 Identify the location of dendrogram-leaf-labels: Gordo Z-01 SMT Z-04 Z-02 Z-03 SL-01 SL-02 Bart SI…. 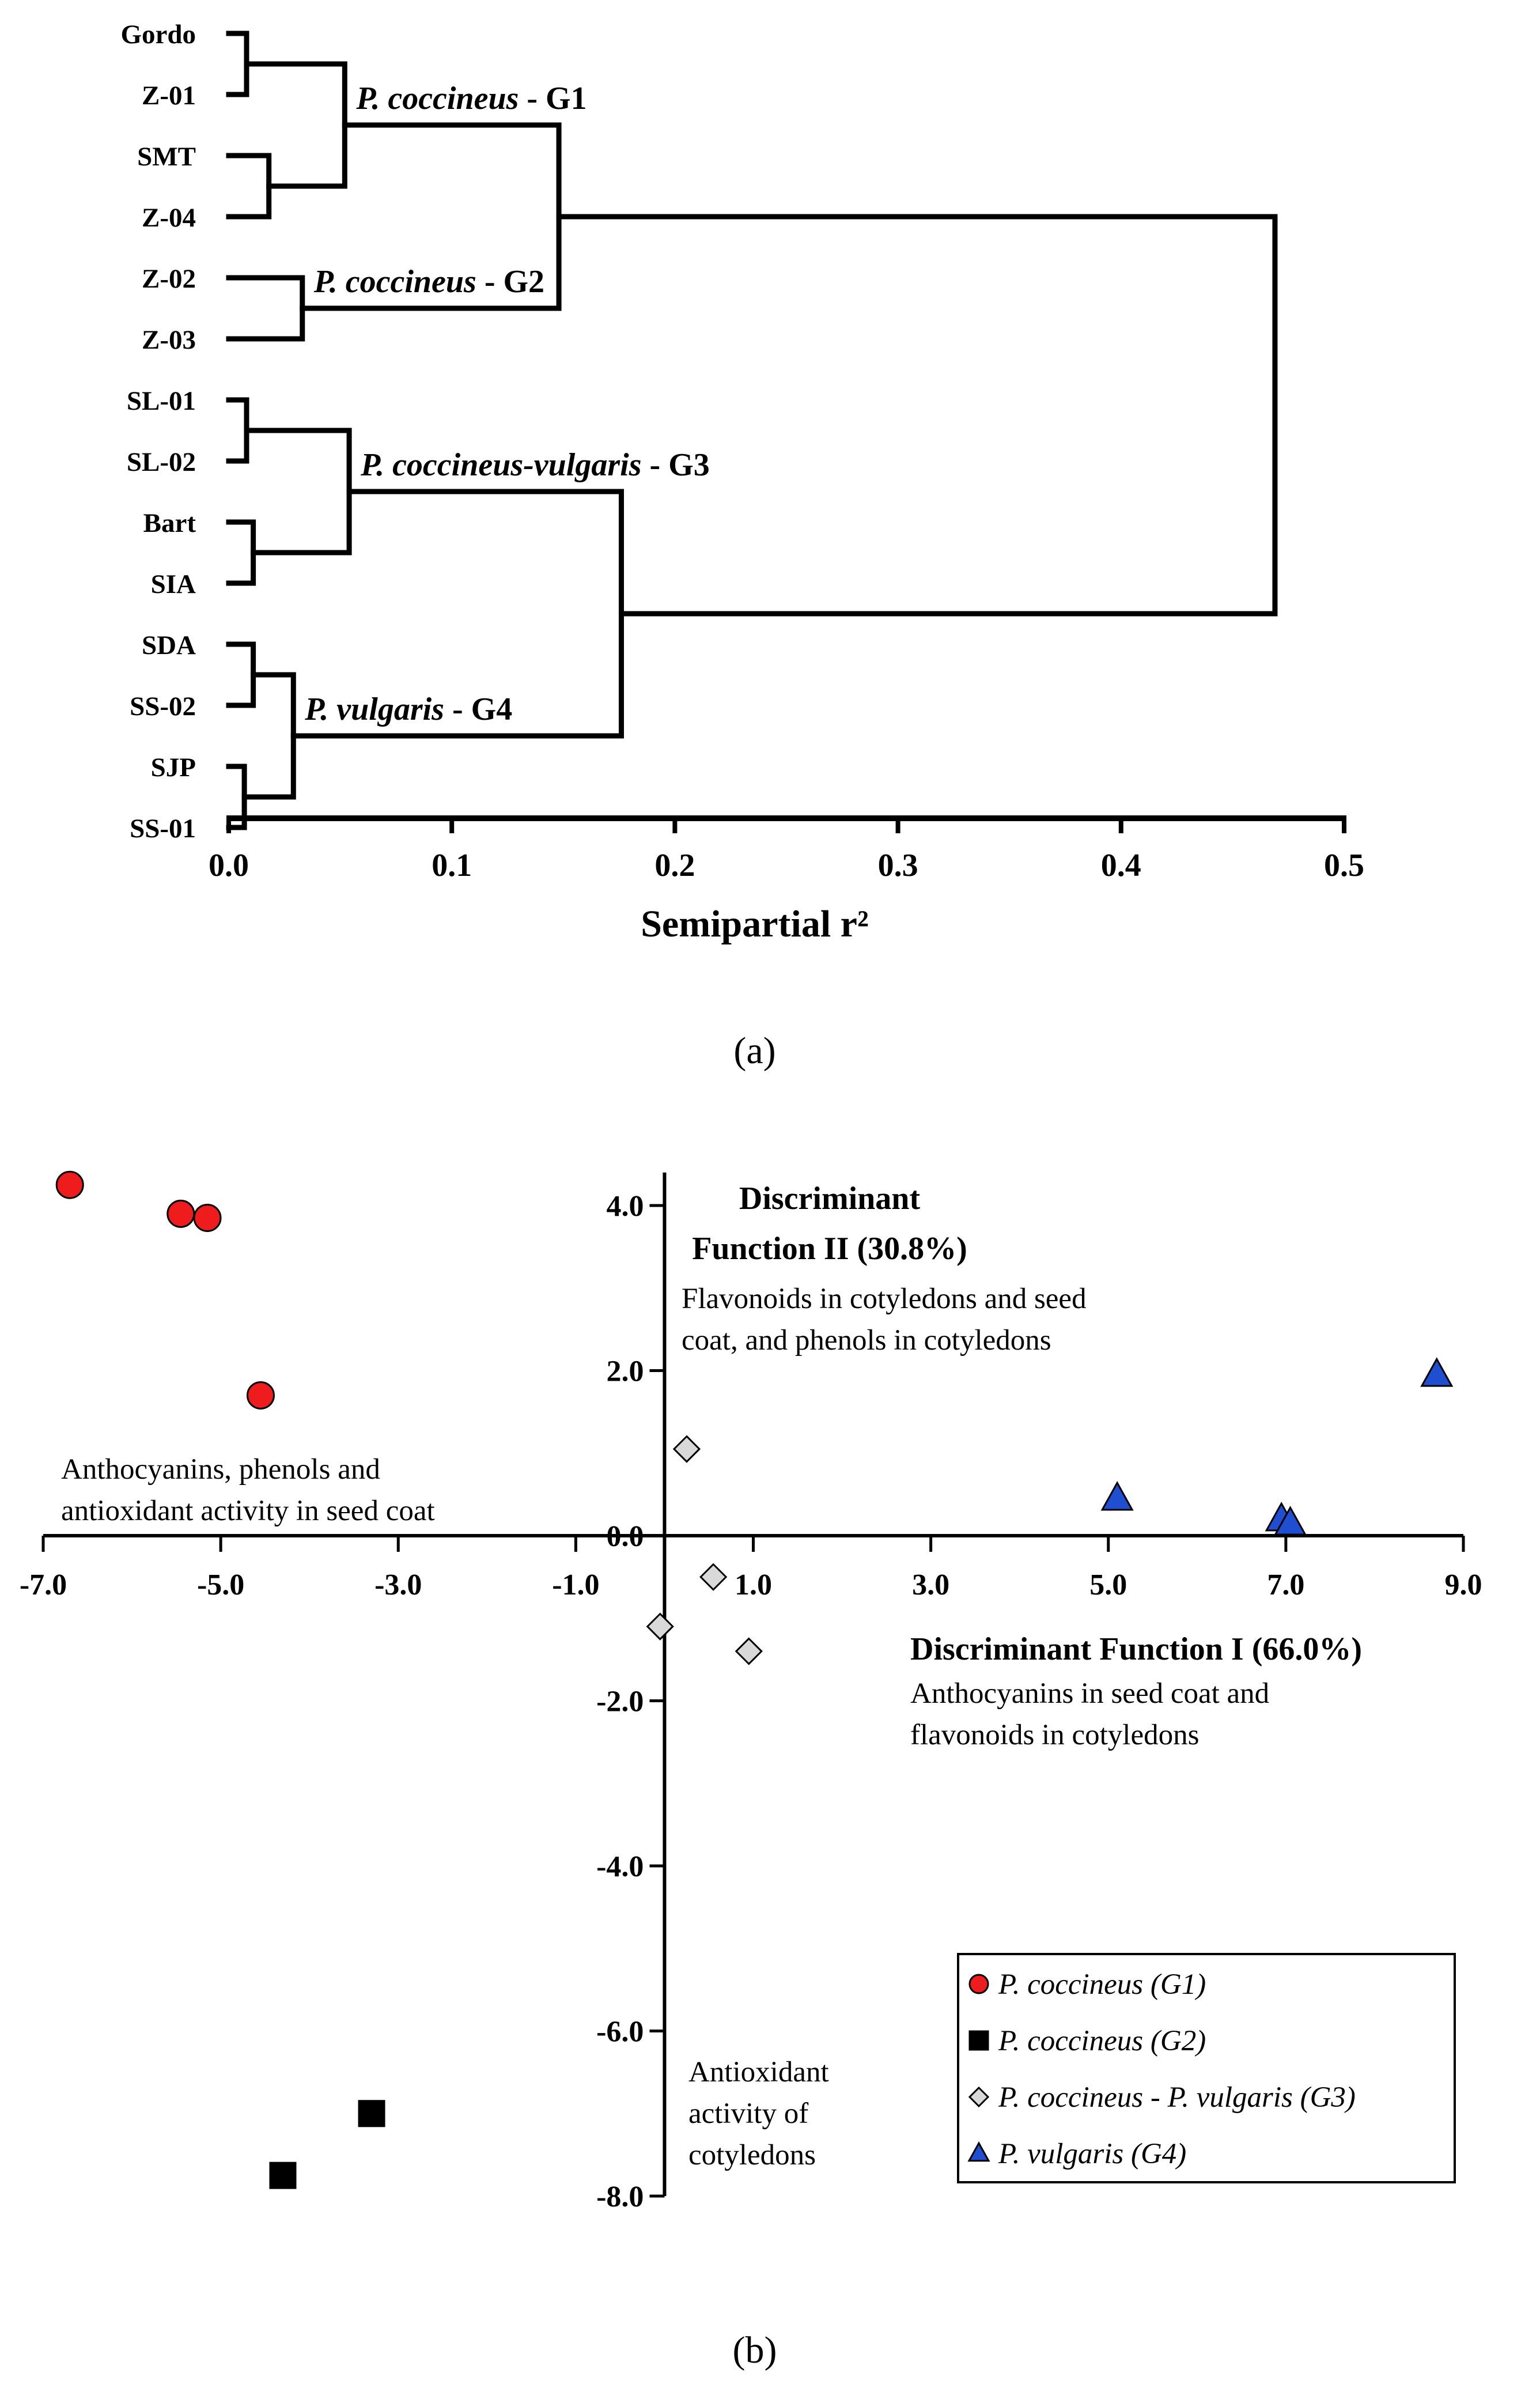
(158, 432).